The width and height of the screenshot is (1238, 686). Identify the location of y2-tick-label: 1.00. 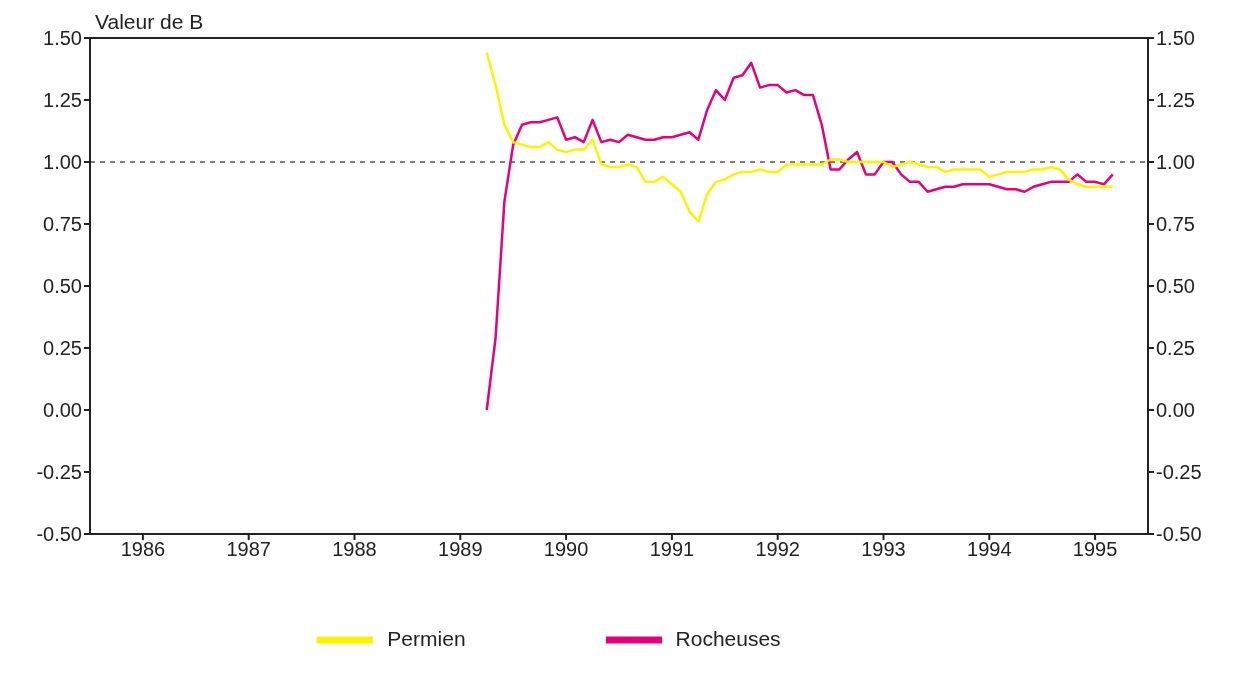
(1175, 162).